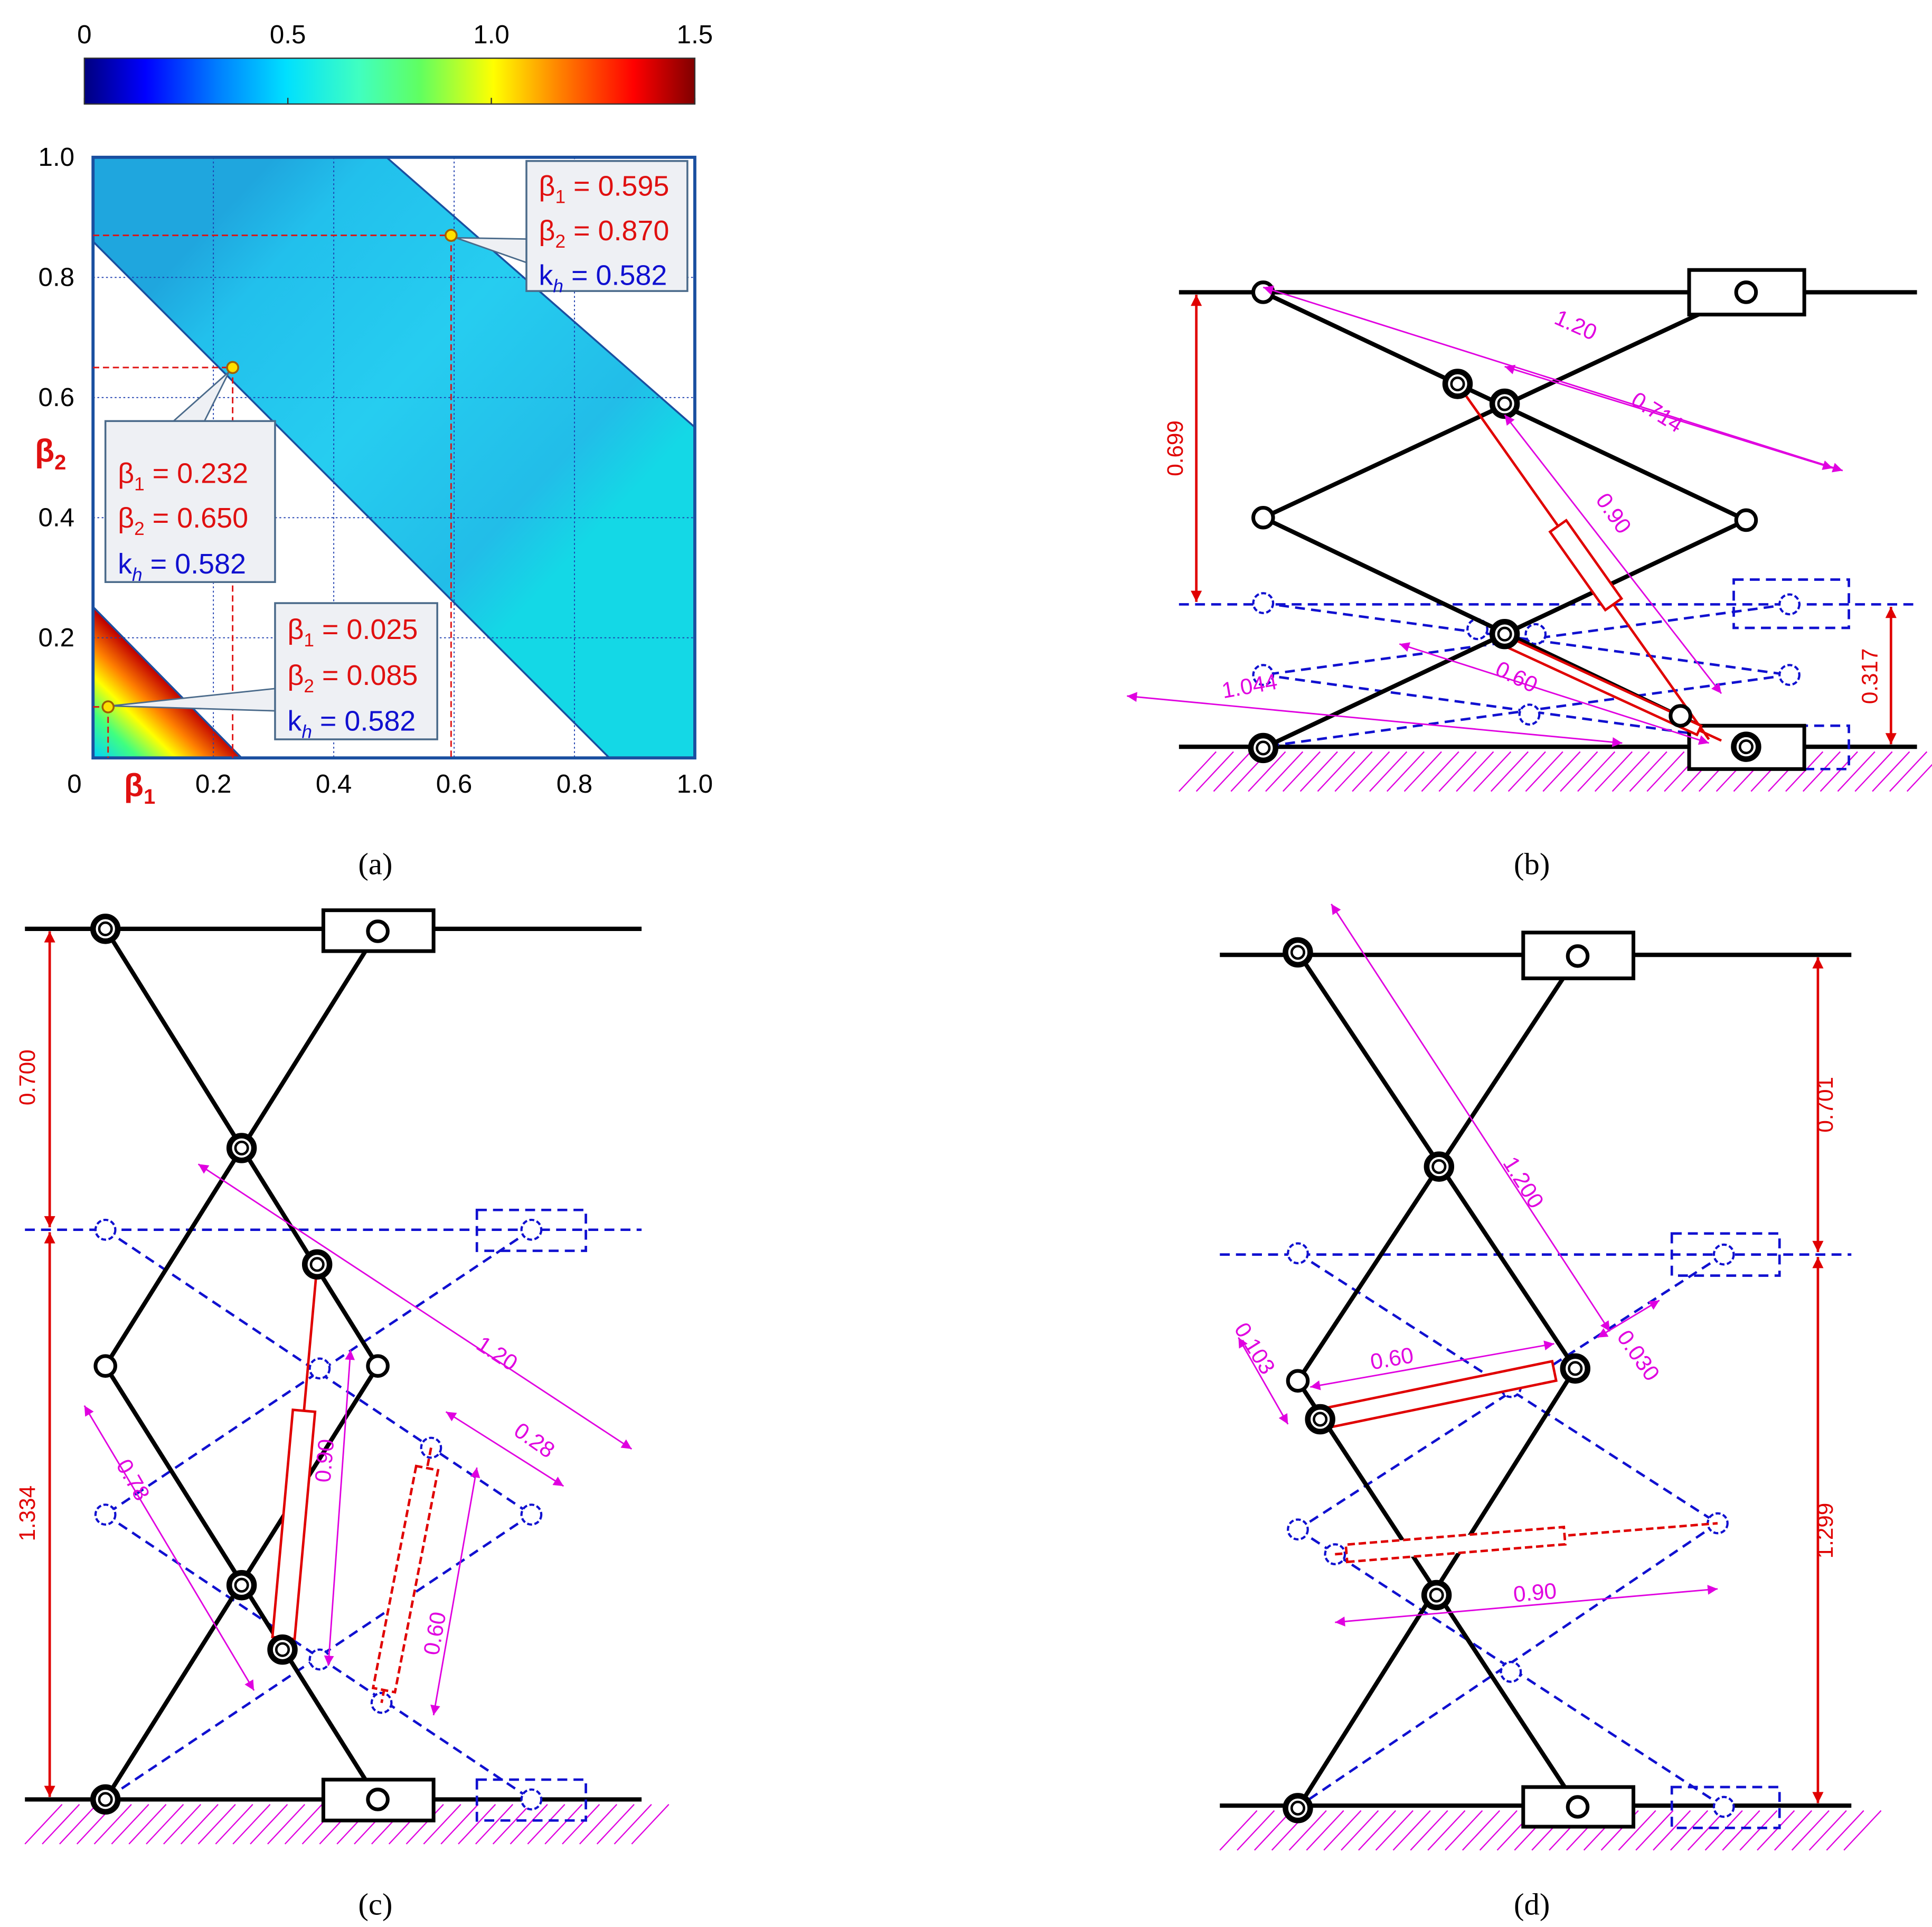 This screenshot has height=1927, width=1932. What do you see at coordinates (393, 457) in the screenshot?
I see `plot-frame` at bounding box center [393, 457].